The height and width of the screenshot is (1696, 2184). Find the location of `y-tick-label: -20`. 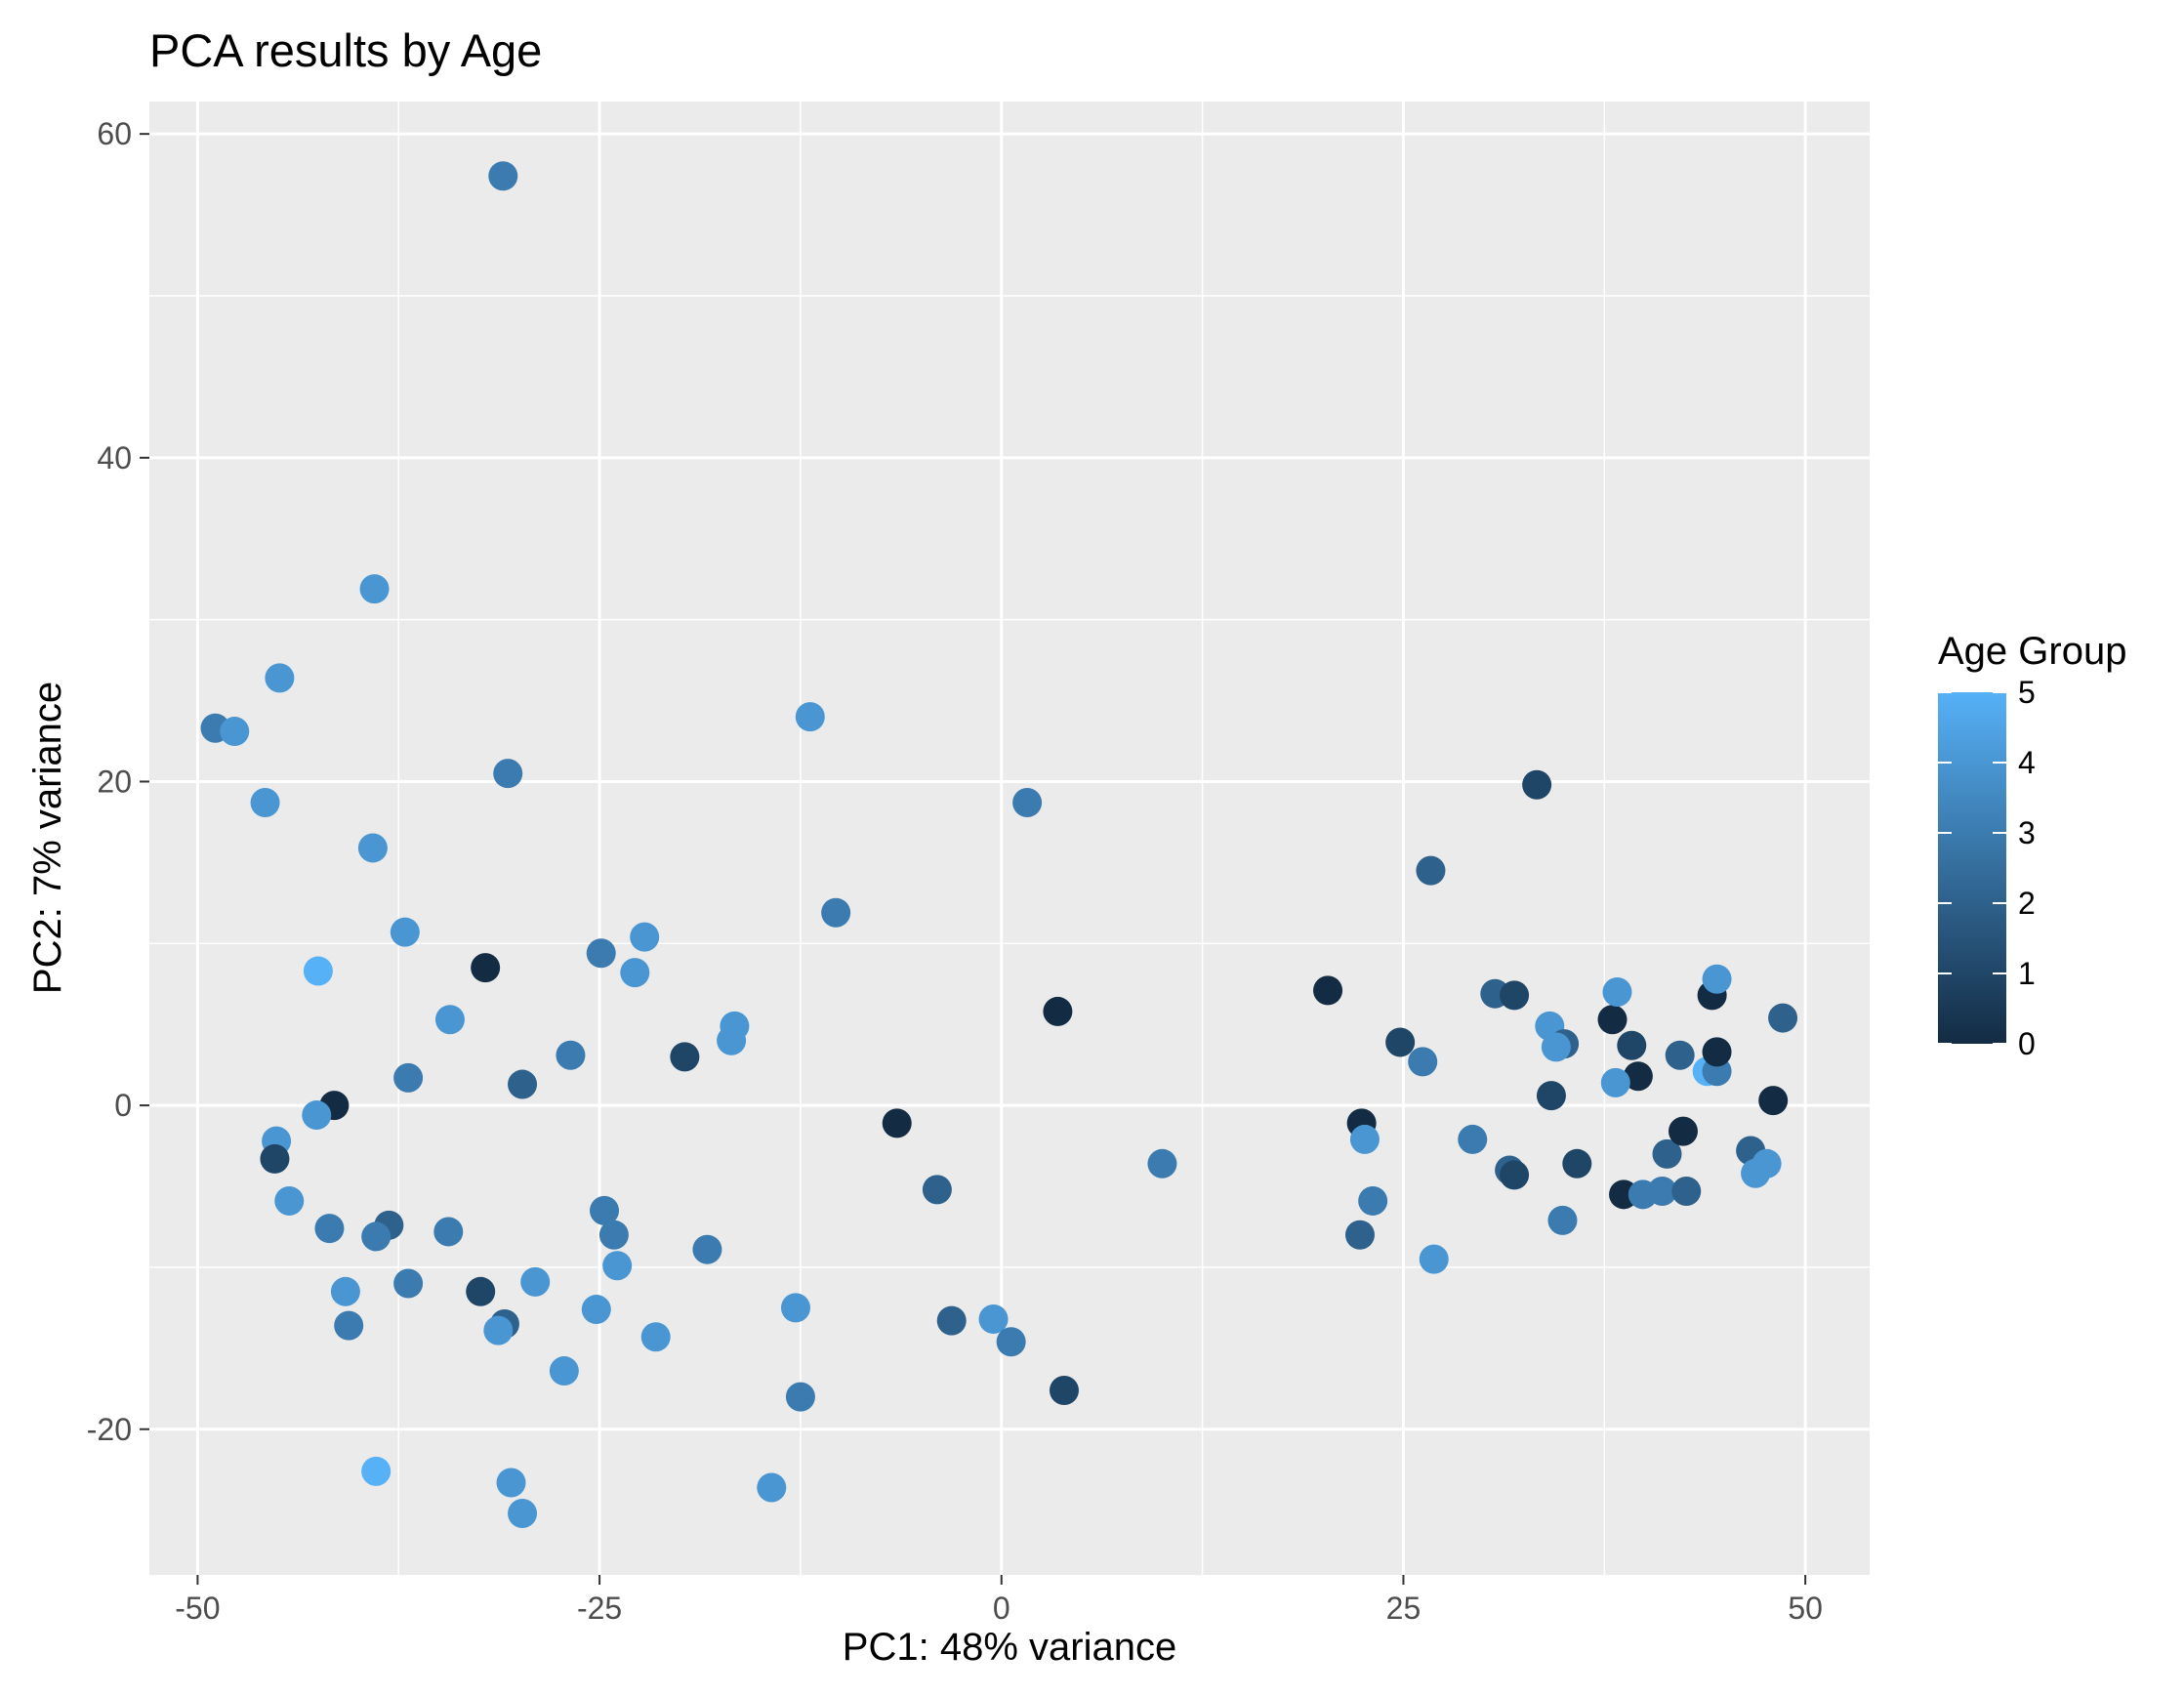

y-tick-label: -20 is located at coordinates (109, 1430).